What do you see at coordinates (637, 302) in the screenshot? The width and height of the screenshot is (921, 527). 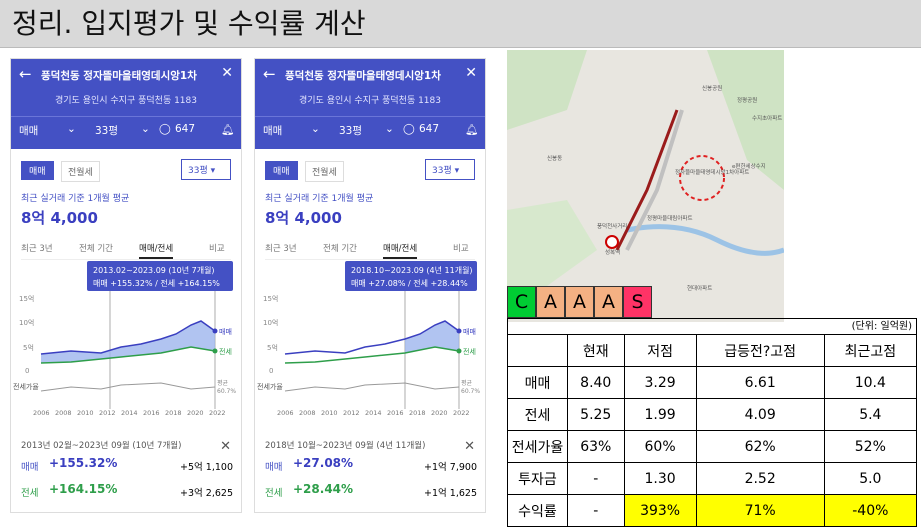 I see `grade-5: S` at bounding box center [637, 302].